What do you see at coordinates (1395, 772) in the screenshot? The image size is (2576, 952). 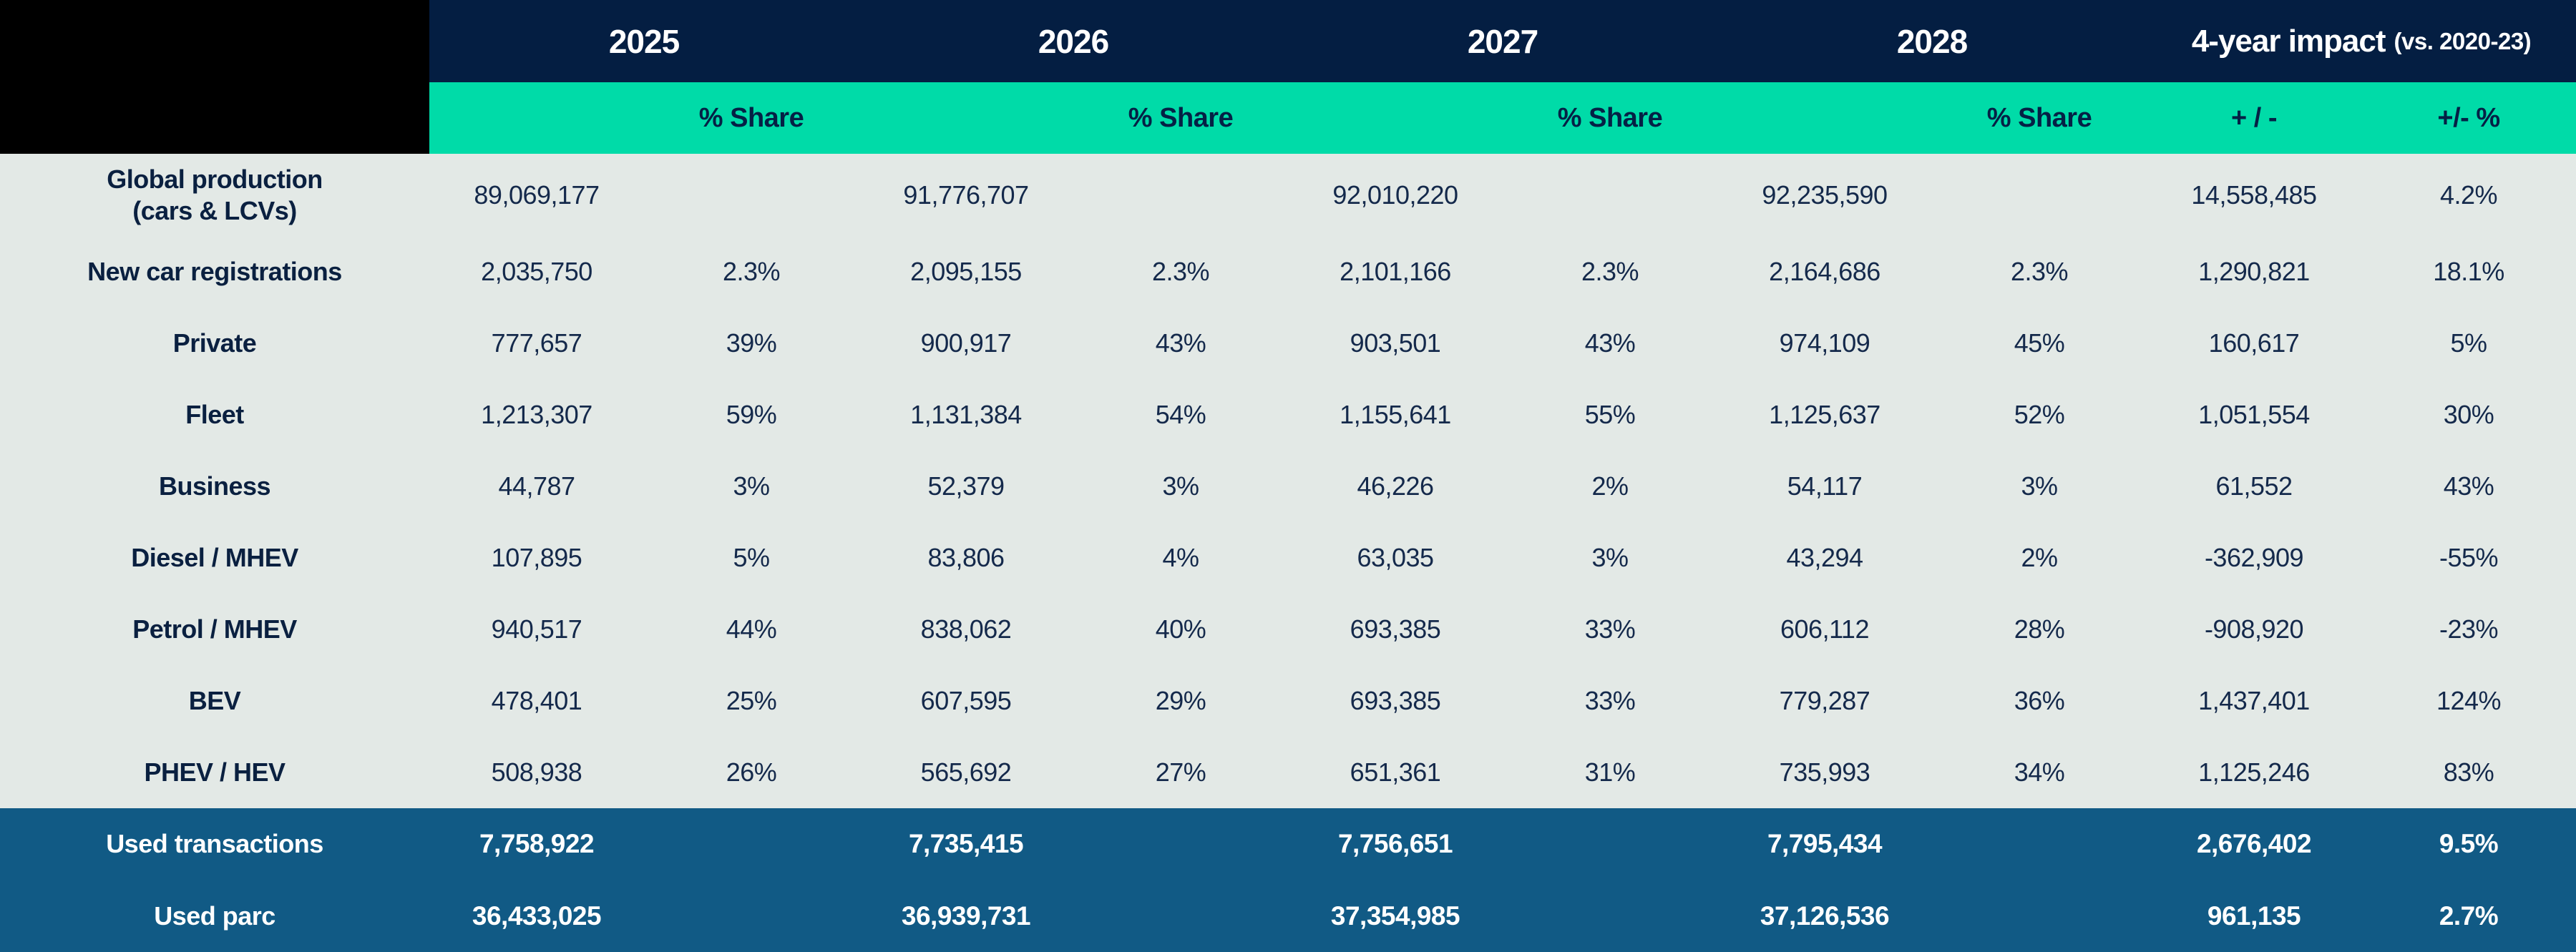 I see `value-cell-2027: 651,361` at bounding box center [1395, 772].